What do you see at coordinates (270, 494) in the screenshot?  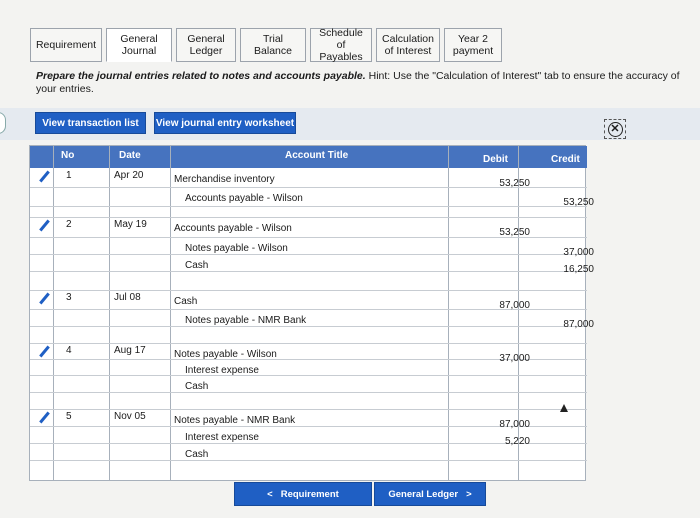 I see `chevron-left-icon: <` at bounding box center [270, 494].